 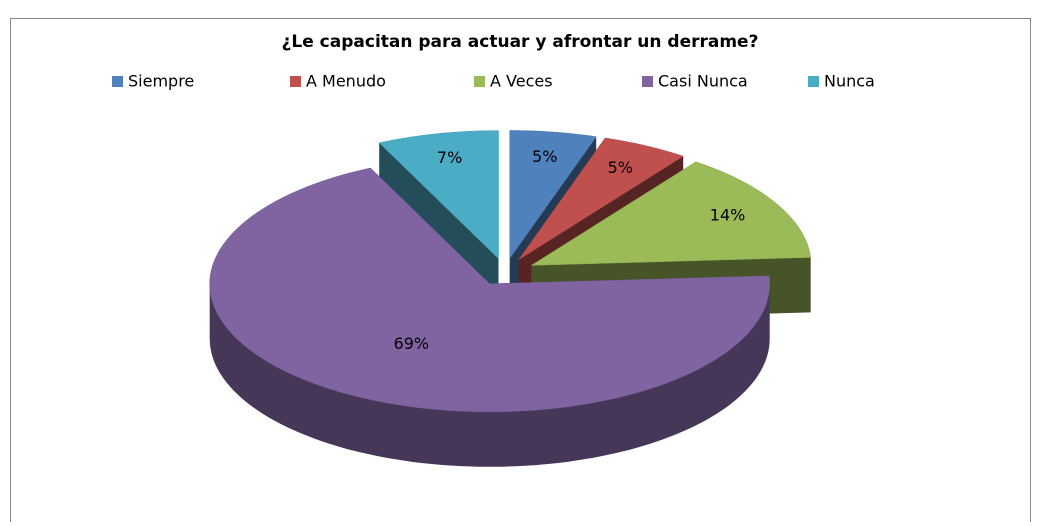 What do you see at coordinates (521, 81) in the screenshot?
I see `legend-label: A Veces` at bounding box center [521, 81].